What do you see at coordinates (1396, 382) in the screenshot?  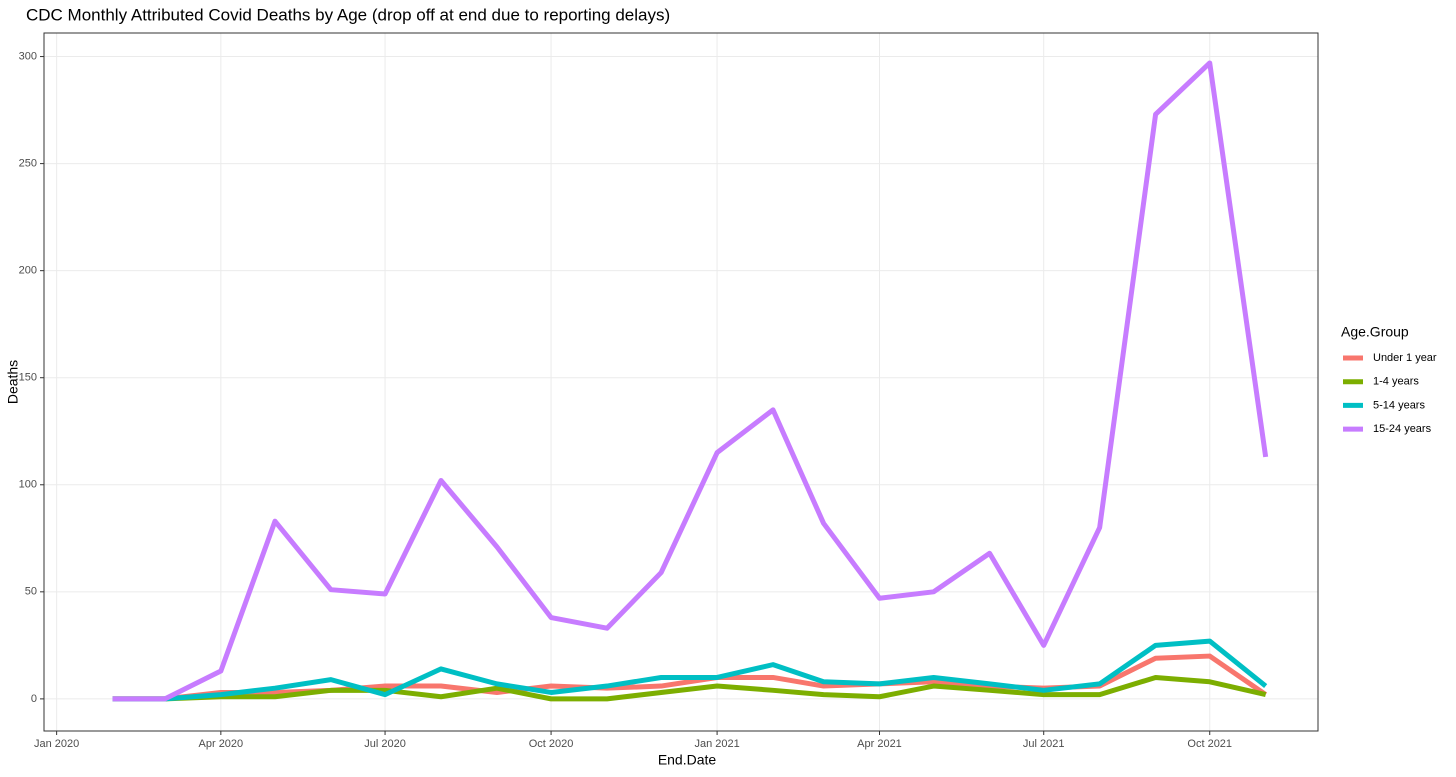 I see `legend-label: 1-4 years` at bounding box center [1396, 382].